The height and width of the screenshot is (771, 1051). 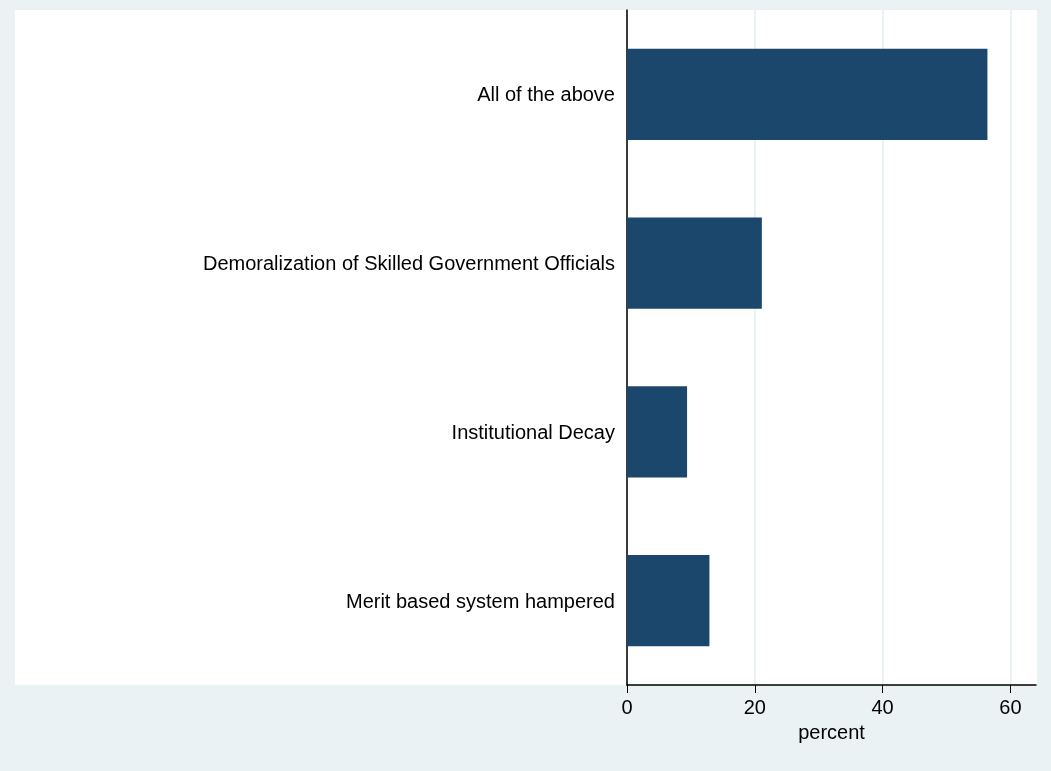 What do you see at coordinates (754, 707) in the screenshot?
I see `x-tick-label: 20` at bounding box center [754, 707].